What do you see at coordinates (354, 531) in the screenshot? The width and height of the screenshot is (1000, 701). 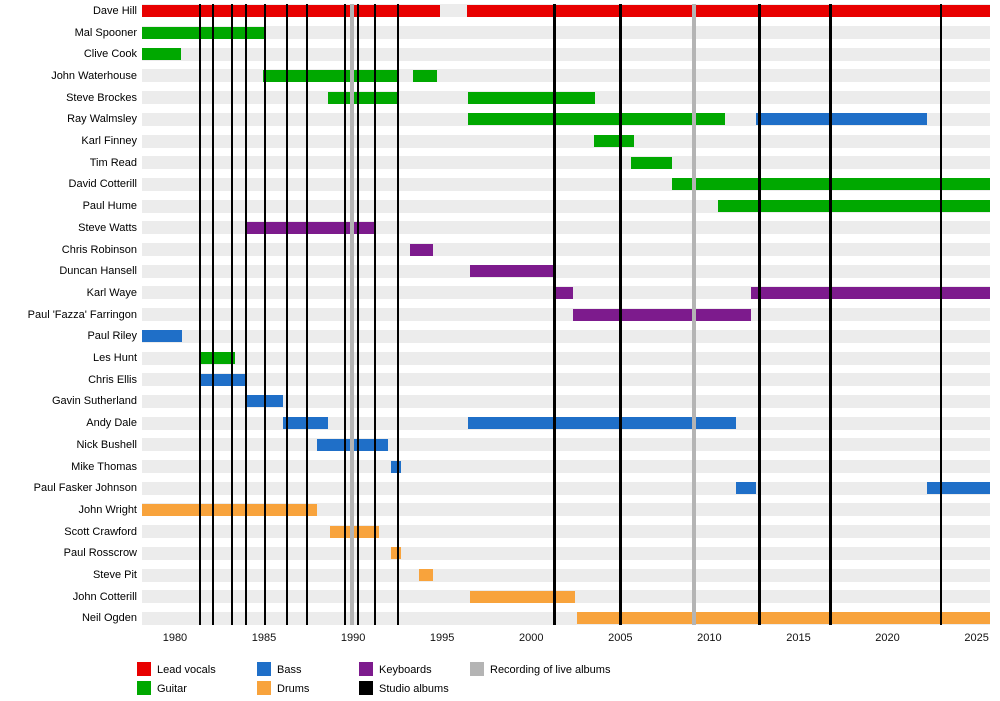 I see `timeline-bar-scott-crawford-drums` at bounding box center [354, 531].